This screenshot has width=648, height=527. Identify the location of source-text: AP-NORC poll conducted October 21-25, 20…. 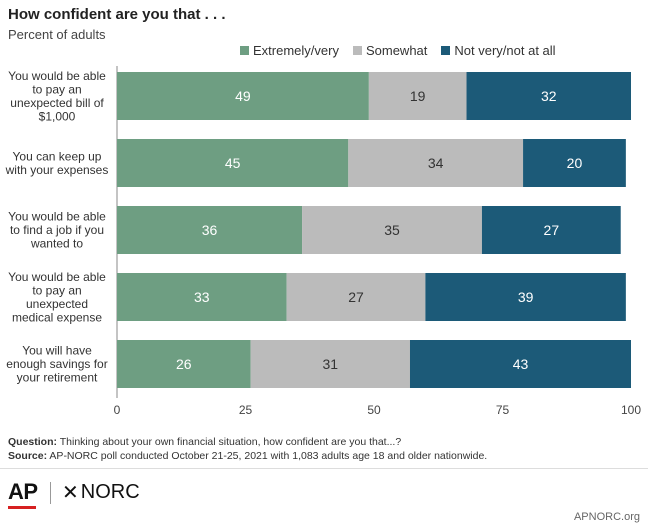
(267, 456).